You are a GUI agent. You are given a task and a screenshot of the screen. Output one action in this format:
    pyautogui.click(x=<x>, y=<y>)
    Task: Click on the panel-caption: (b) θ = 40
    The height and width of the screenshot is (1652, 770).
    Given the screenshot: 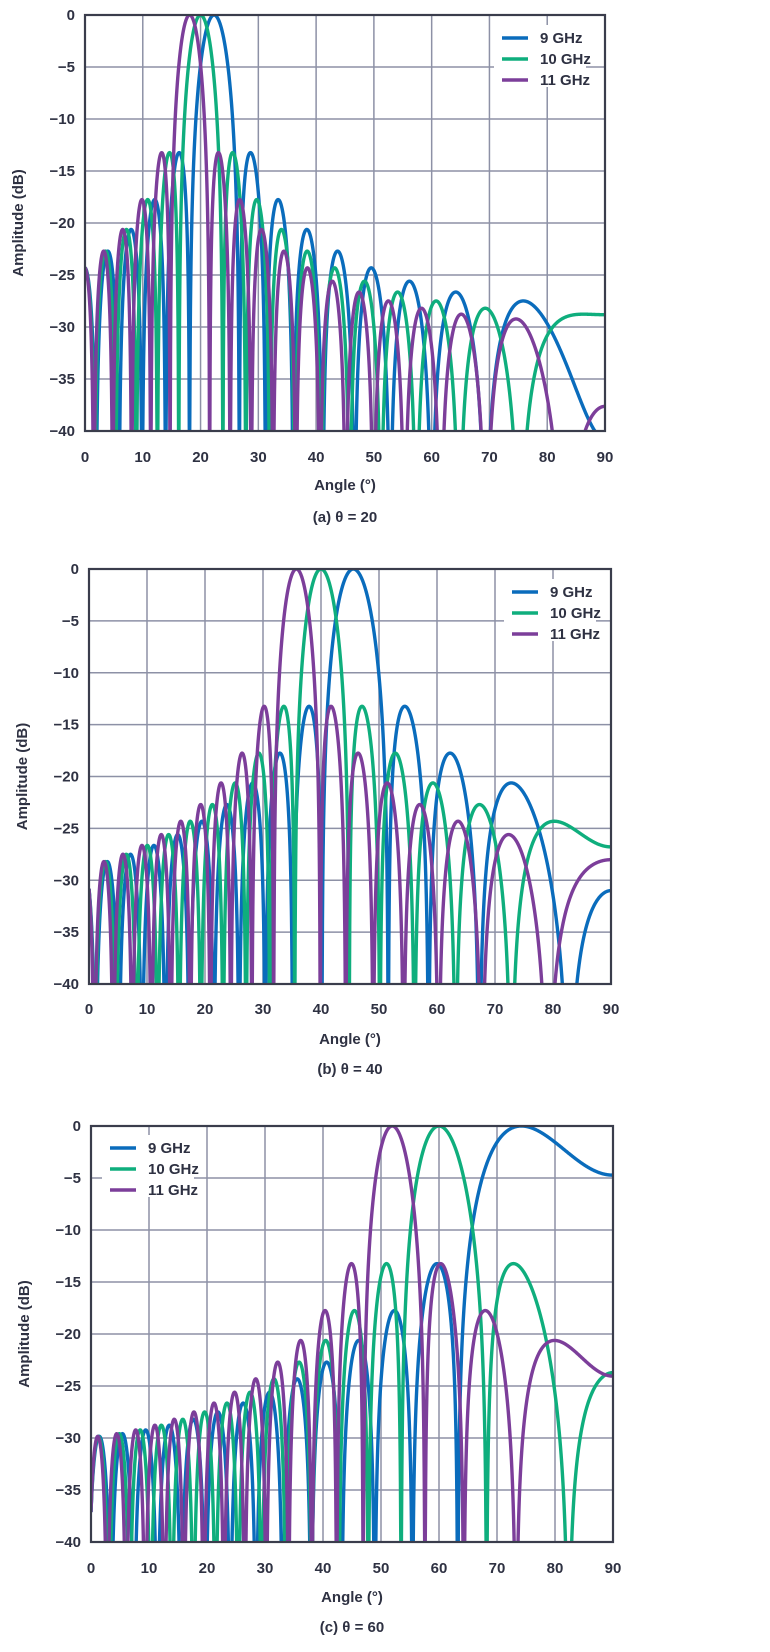 What is the action you would take?
    pyautogui.click(x=349, y=1069)
    